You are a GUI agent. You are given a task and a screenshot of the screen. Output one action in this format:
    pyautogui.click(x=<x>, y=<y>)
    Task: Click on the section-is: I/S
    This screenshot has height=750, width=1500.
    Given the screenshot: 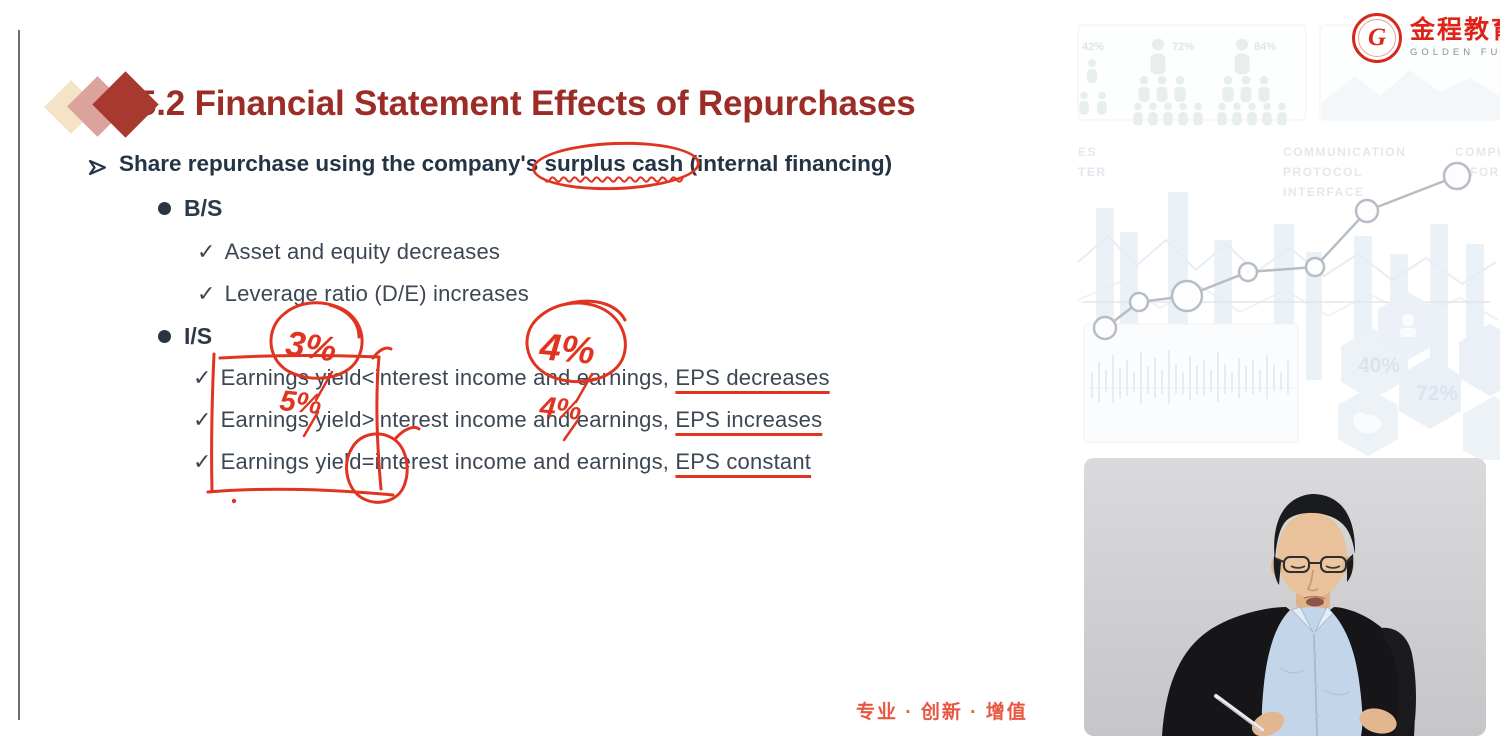 What is the action you would take?
    pyautogui.click(x=185, y=336)
    